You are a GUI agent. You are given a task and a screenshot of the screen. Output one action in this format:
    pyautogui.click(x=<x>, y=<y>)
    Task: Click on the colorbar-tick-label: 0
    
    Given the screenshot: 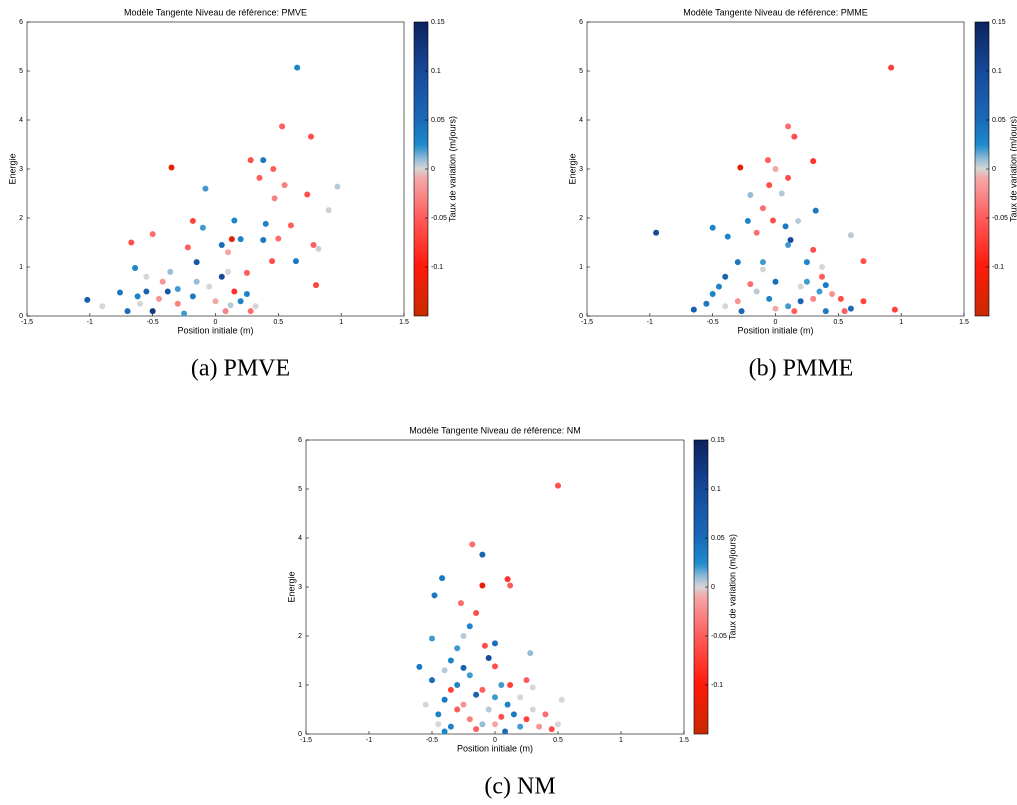 What is the action you would take?
    pyautogui.click(x=994, y=169)
    